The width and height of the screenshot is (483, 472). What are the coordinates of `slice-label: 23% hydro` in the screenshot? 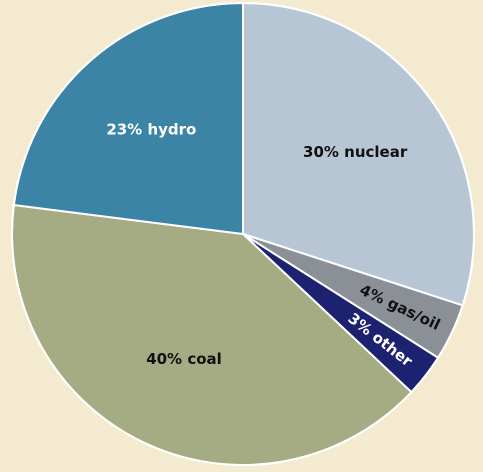 It's located at (151, 130).